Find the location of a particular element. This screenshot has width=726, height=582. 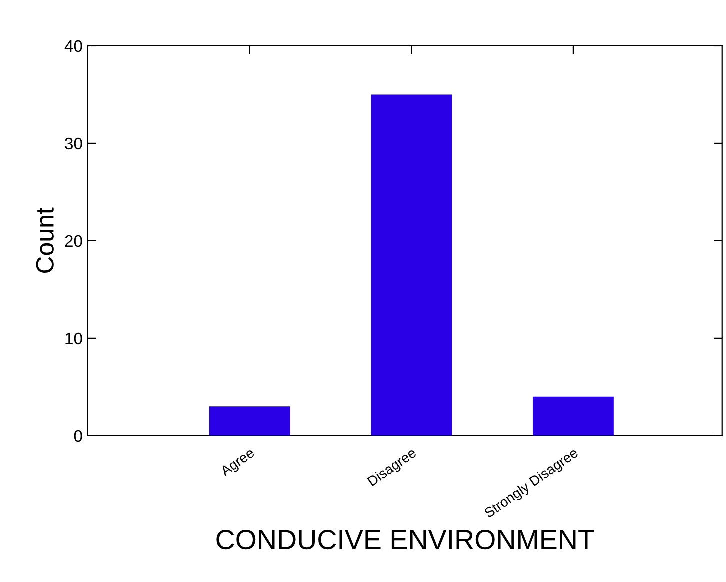

y-tick-label: 20 is located at coordinates (73, 241).